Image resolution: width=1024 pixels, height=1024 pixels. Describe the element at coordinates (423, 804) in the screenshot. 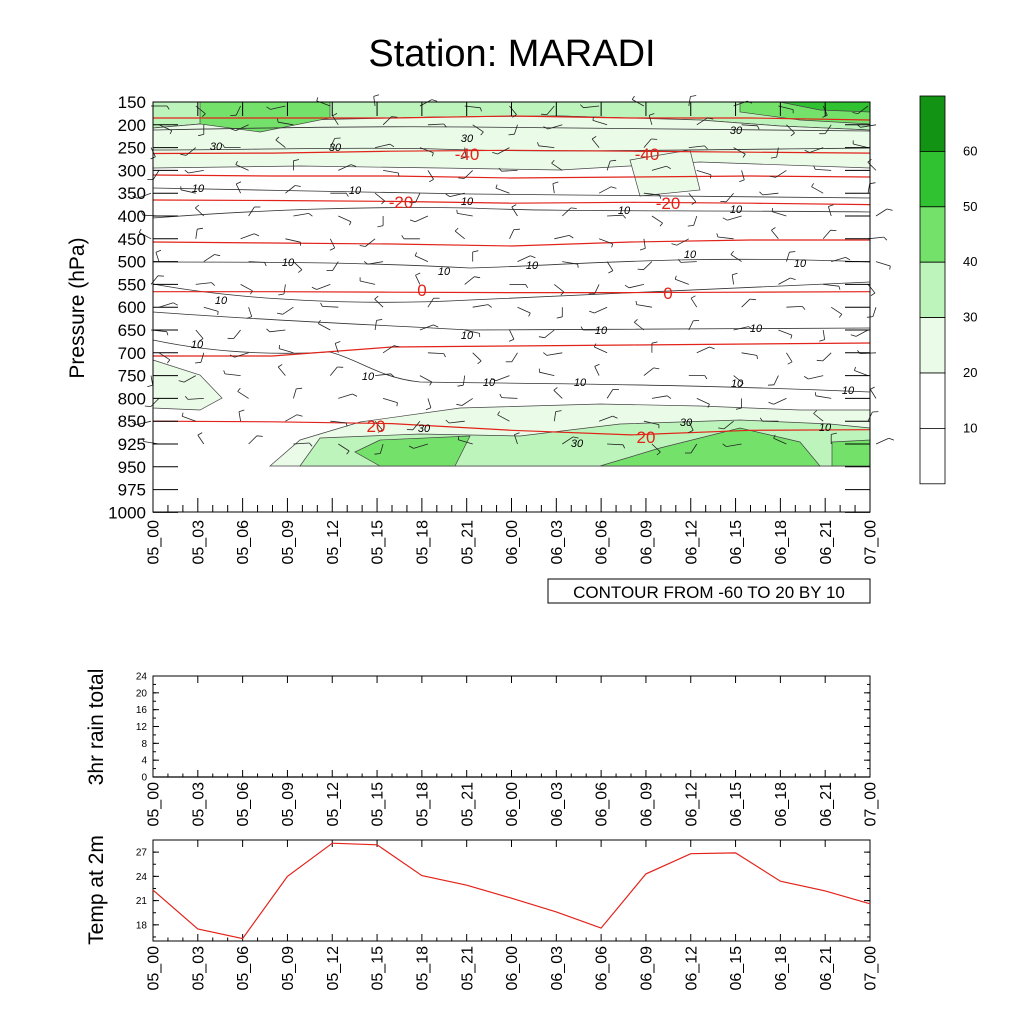

I see `time-tick-label: 05_18` at that location.